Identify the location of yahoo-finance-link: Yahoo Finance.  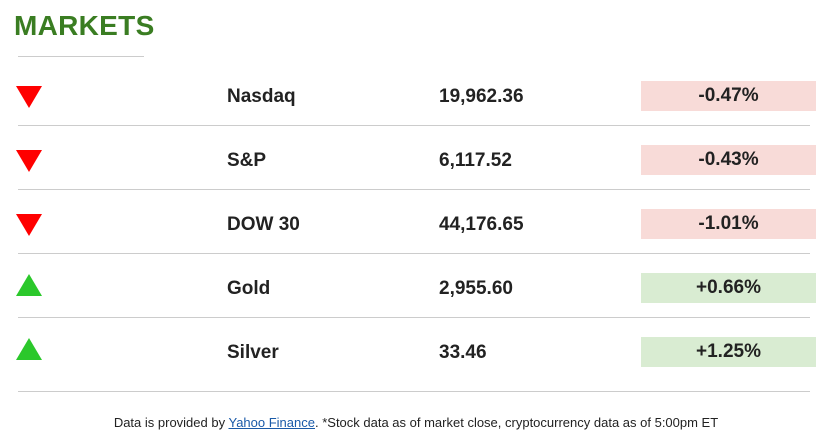
(271, 422).